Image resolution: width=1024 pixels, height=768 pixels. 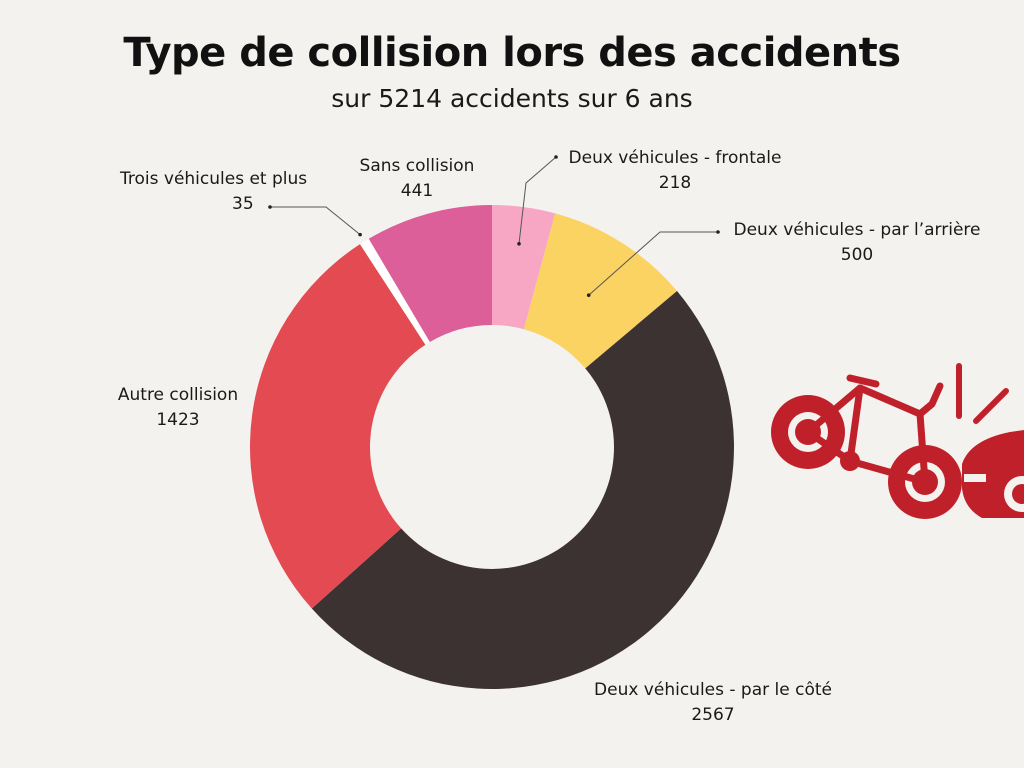 I want to click on slice-autre, so click(x=337, y=426).